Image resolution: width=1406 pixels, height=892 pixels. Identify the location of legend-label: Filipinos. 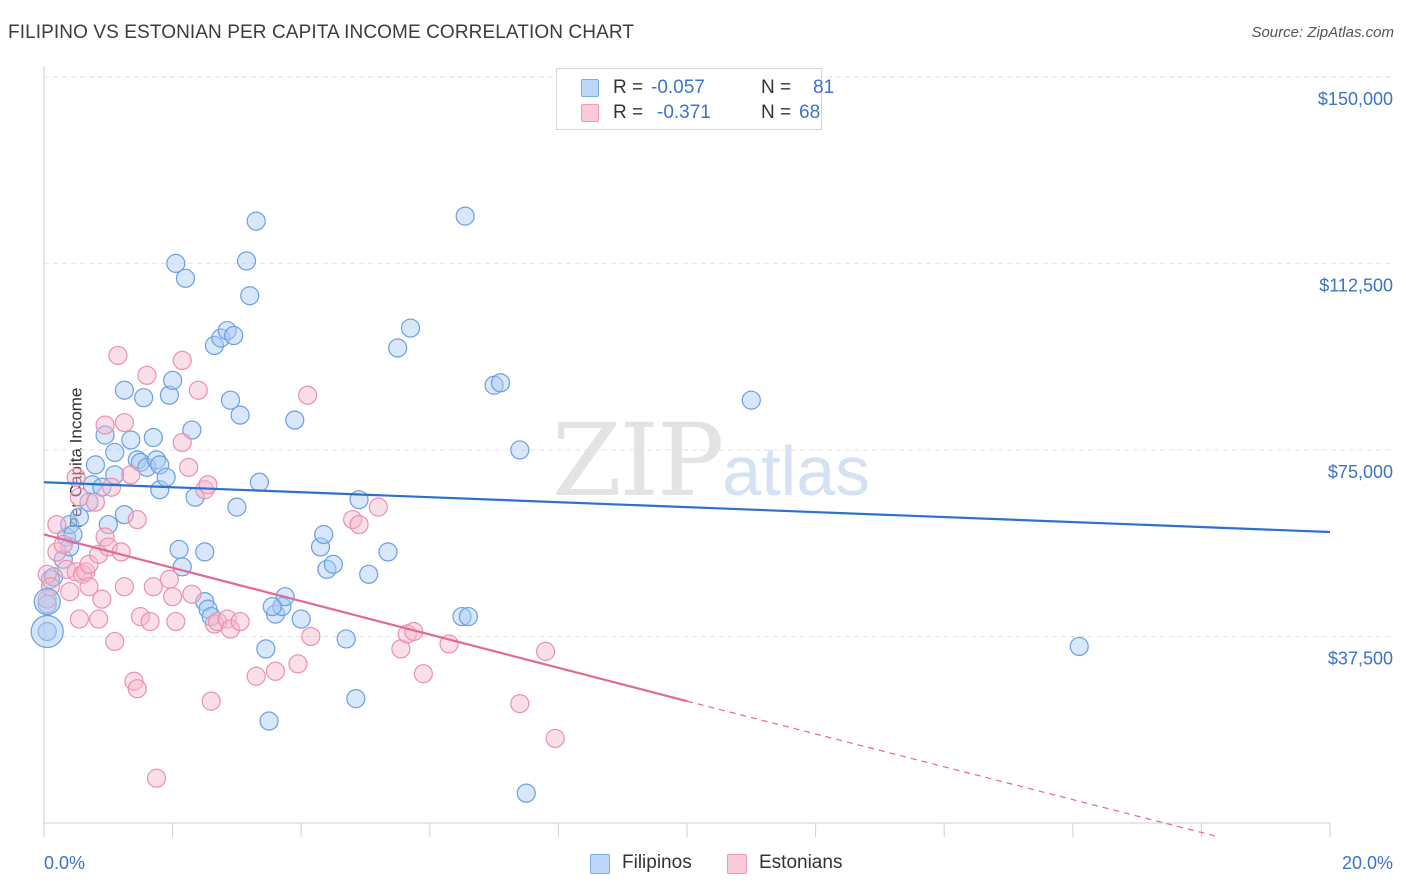
(657, 862).